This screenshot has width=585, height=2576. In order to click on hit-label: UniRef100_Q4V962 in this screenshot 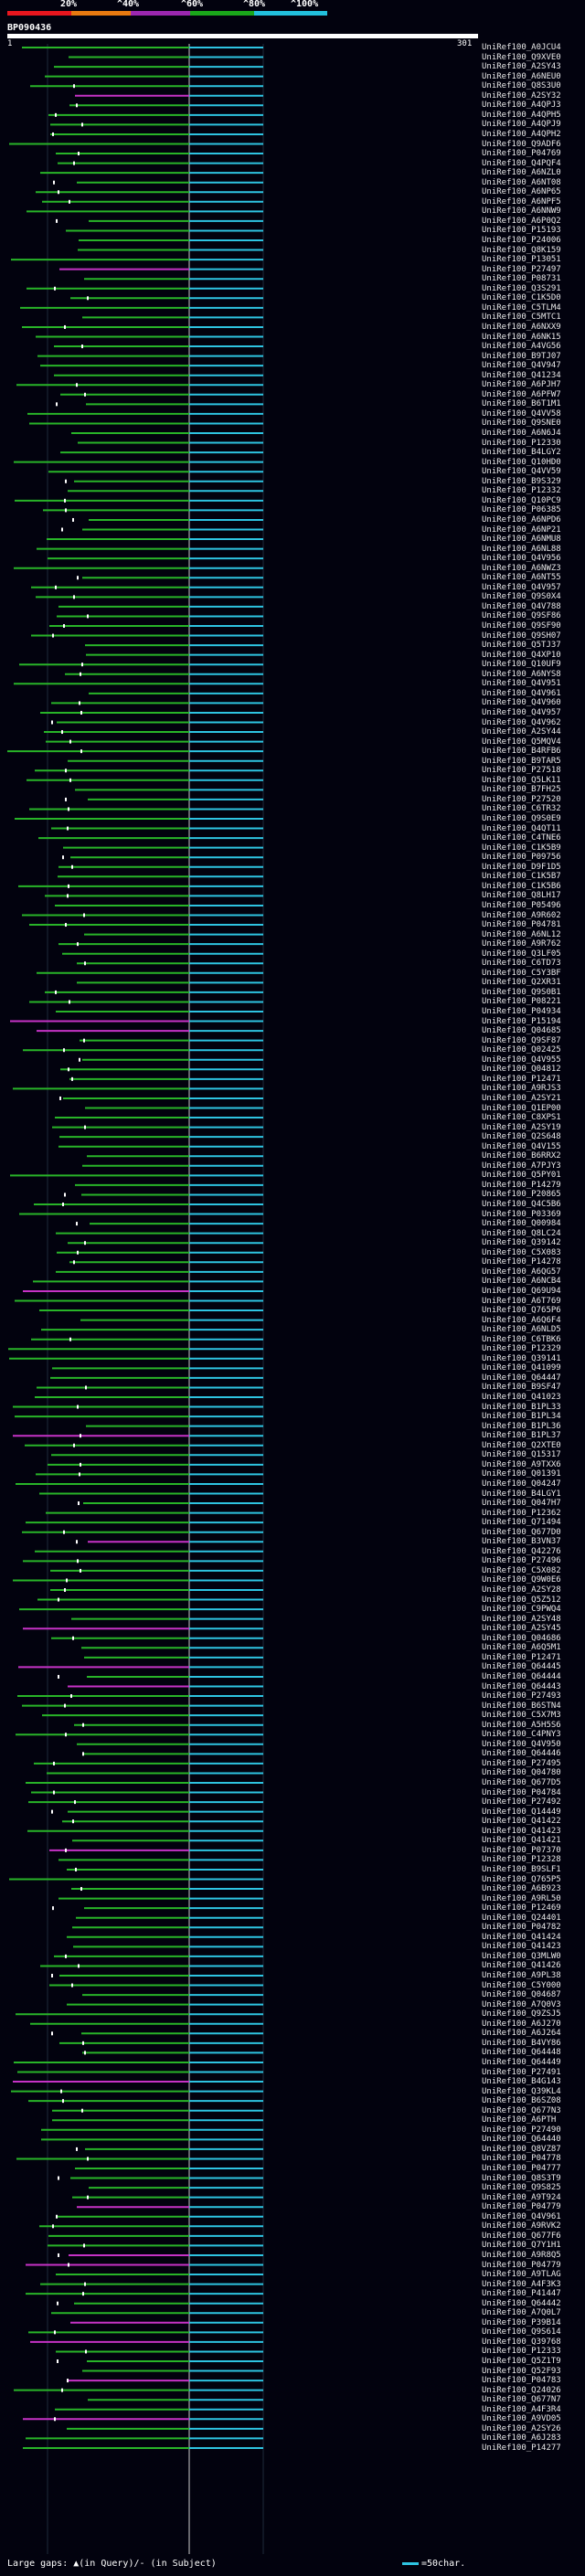, I will do `click(521, 722)`.